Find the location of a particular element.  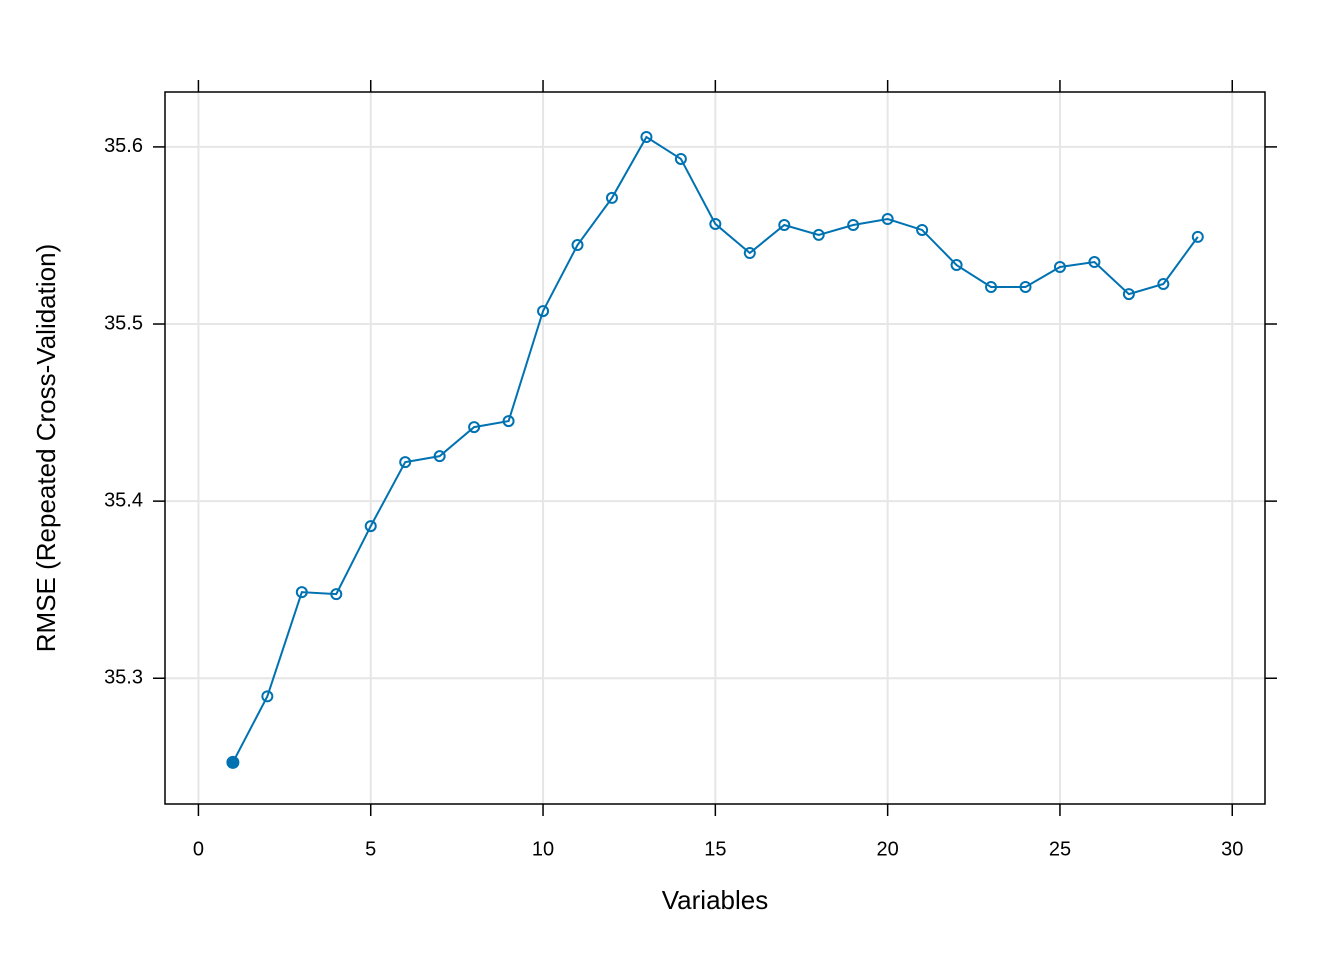

x-tick-label: 10 is located at coordinates (543, 849).